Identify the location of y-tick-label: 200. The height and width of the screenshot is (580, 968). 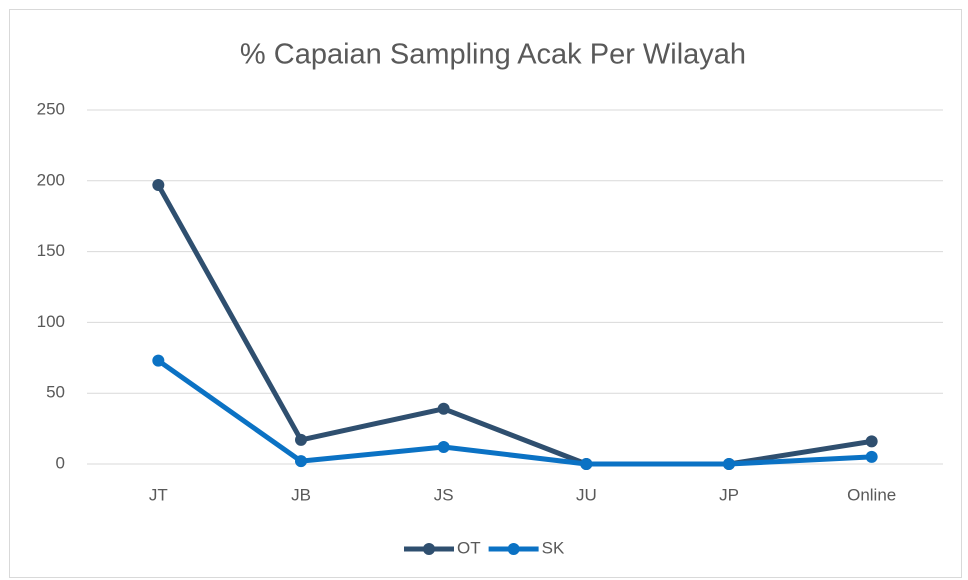
(51, 179).